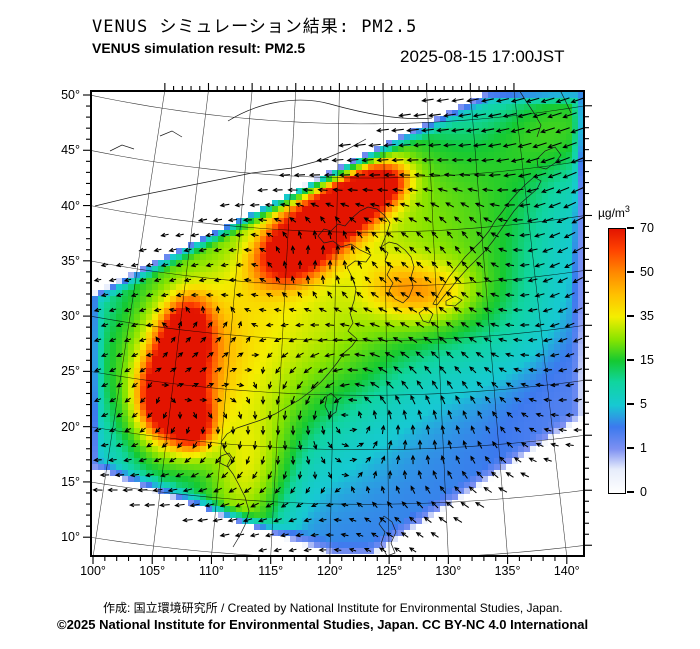 This screenshot has width=700, height=649. I want to click on colorbar-tick-label: 1, so click(643, 448).